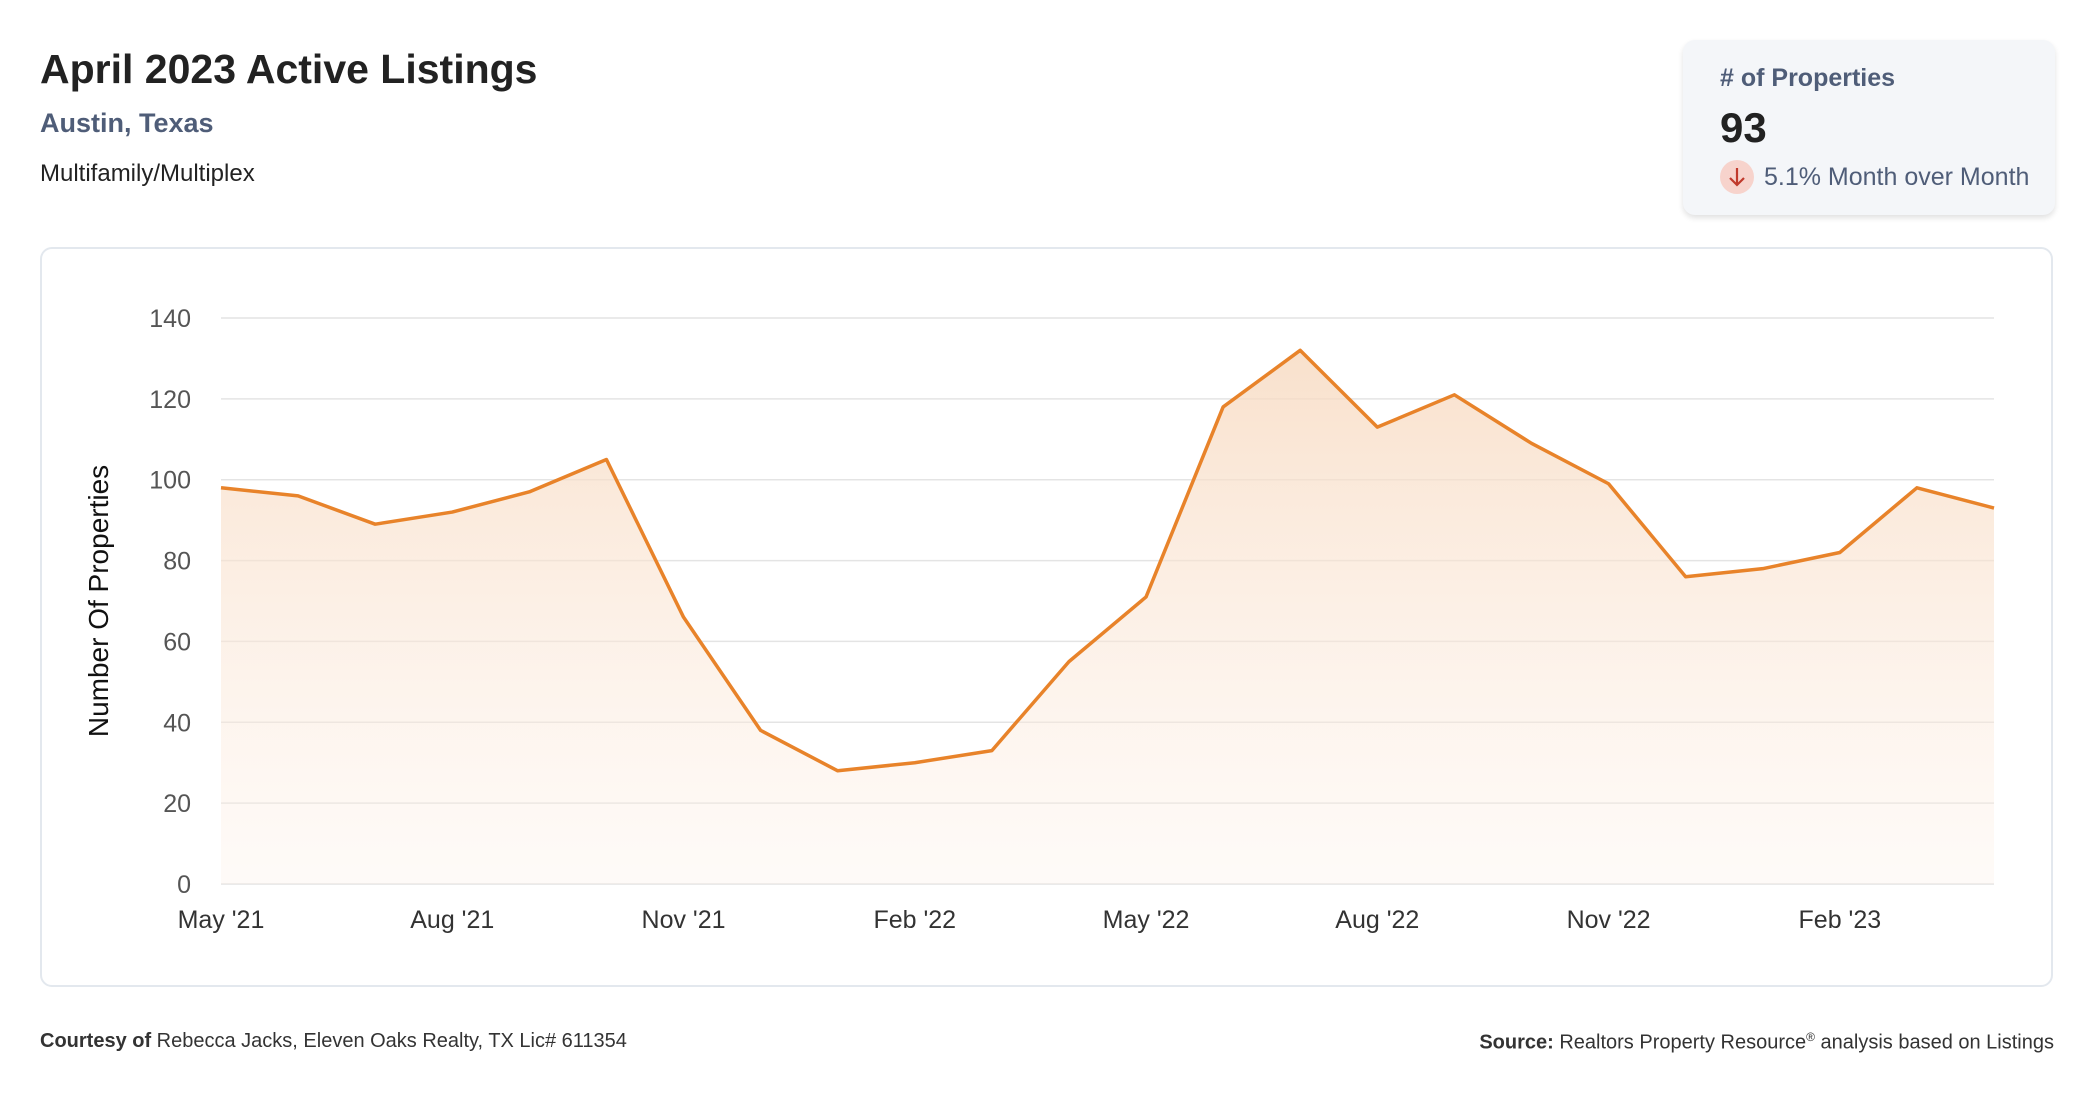  I want to click on source-text: Realtors Property Resource, so click(1680, 1042).